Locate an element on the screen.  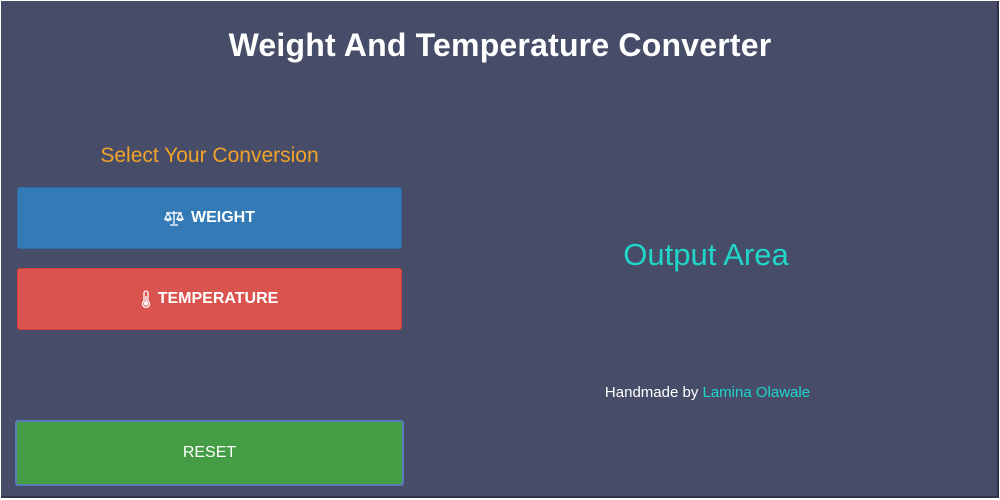
select-conversion-heading: Select Your Conversion is located at coordinates (209, 155).